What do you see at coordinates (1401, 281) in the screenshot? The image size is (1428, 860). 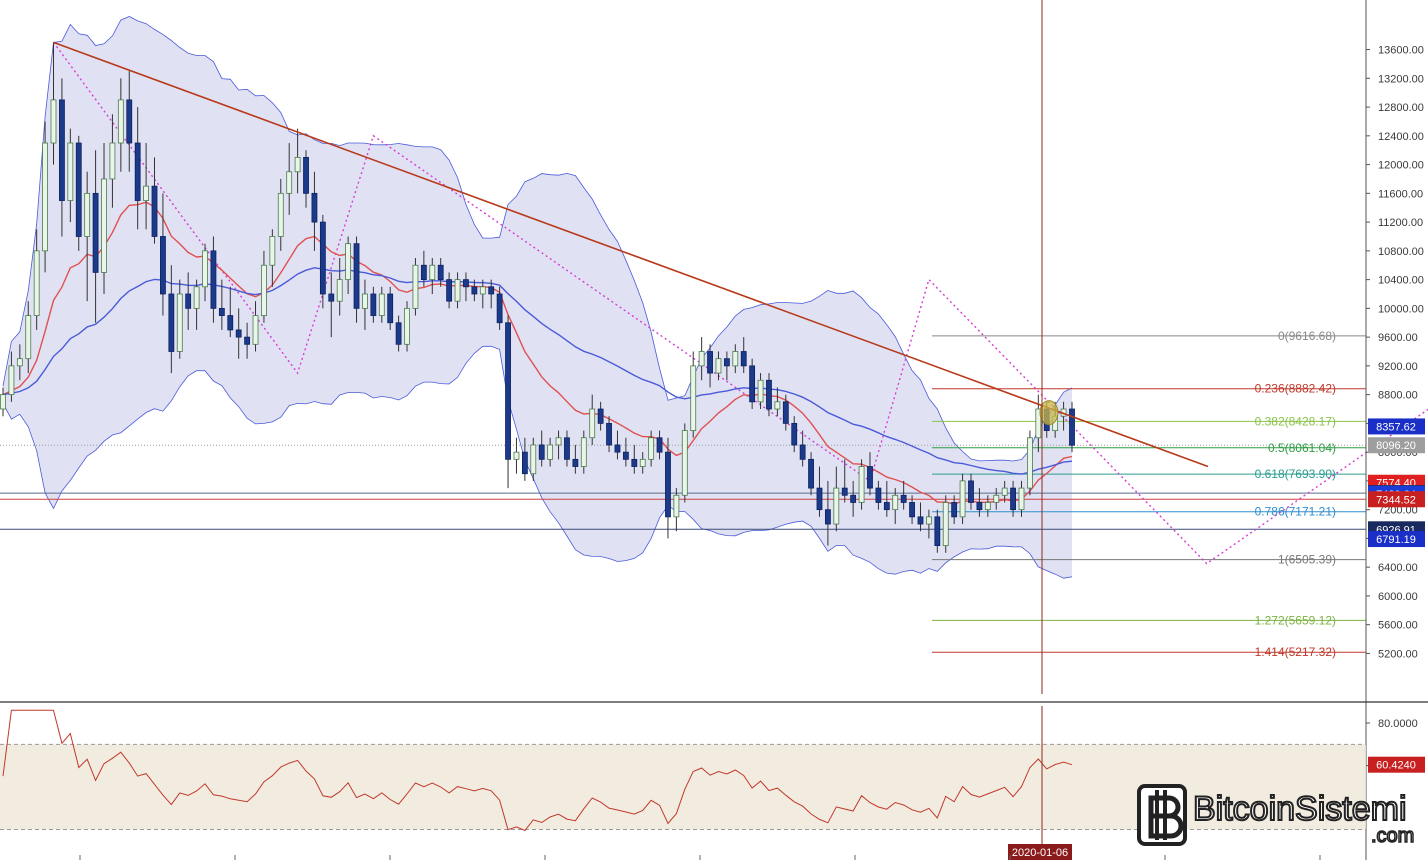 I see `price-tick-label: 10400.00` at bounding box center [1401, 281].